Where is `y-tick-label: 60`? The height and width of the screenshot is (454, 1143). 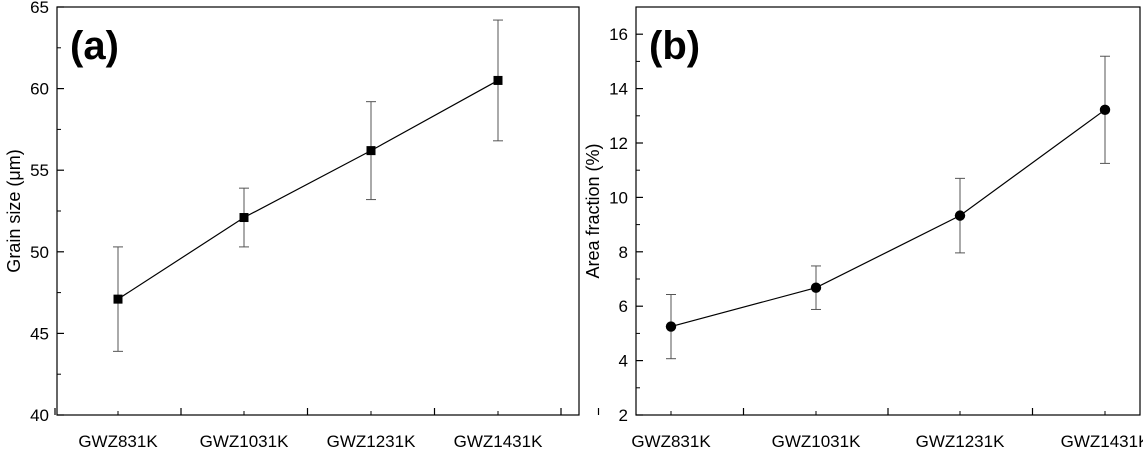
y-tick-label: 60 is located at coordinates (39, 89).